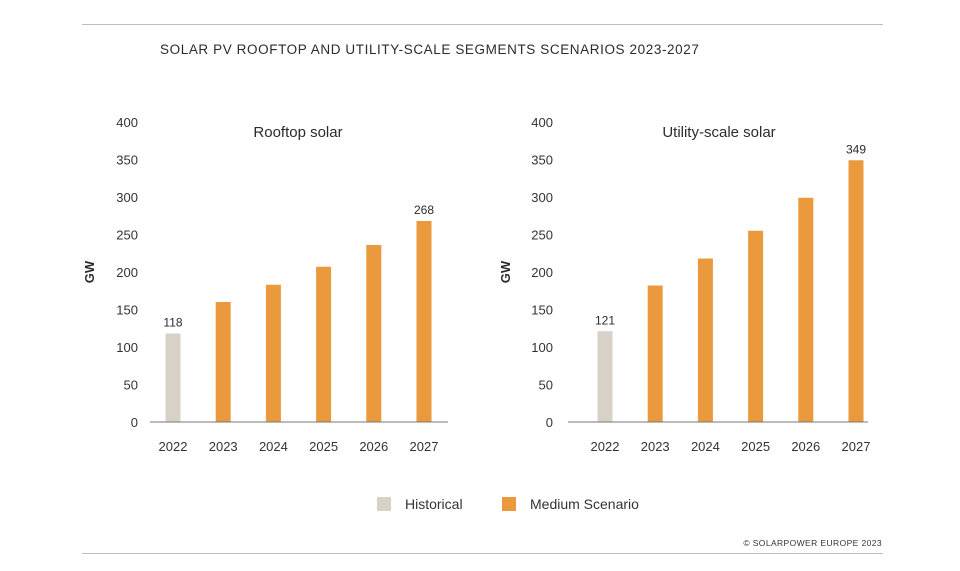  What do you see at coordinates (718, 132) in the screenshot?
I see `utility-chart-title: Utility-scale solar` at bounding box center [718, 132].